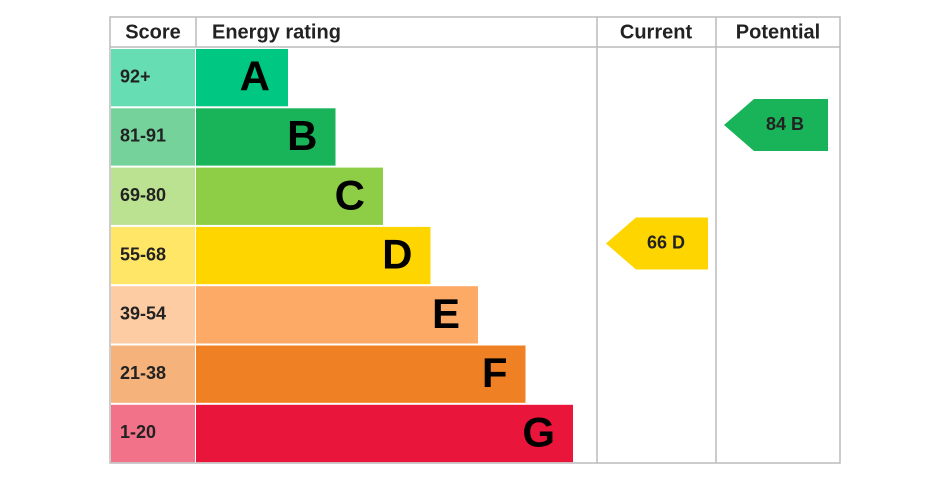  What do you see at coordinates (143, 254) in the screenshot?
I see `score-range: 55-68` at bounding box center [143, 254].